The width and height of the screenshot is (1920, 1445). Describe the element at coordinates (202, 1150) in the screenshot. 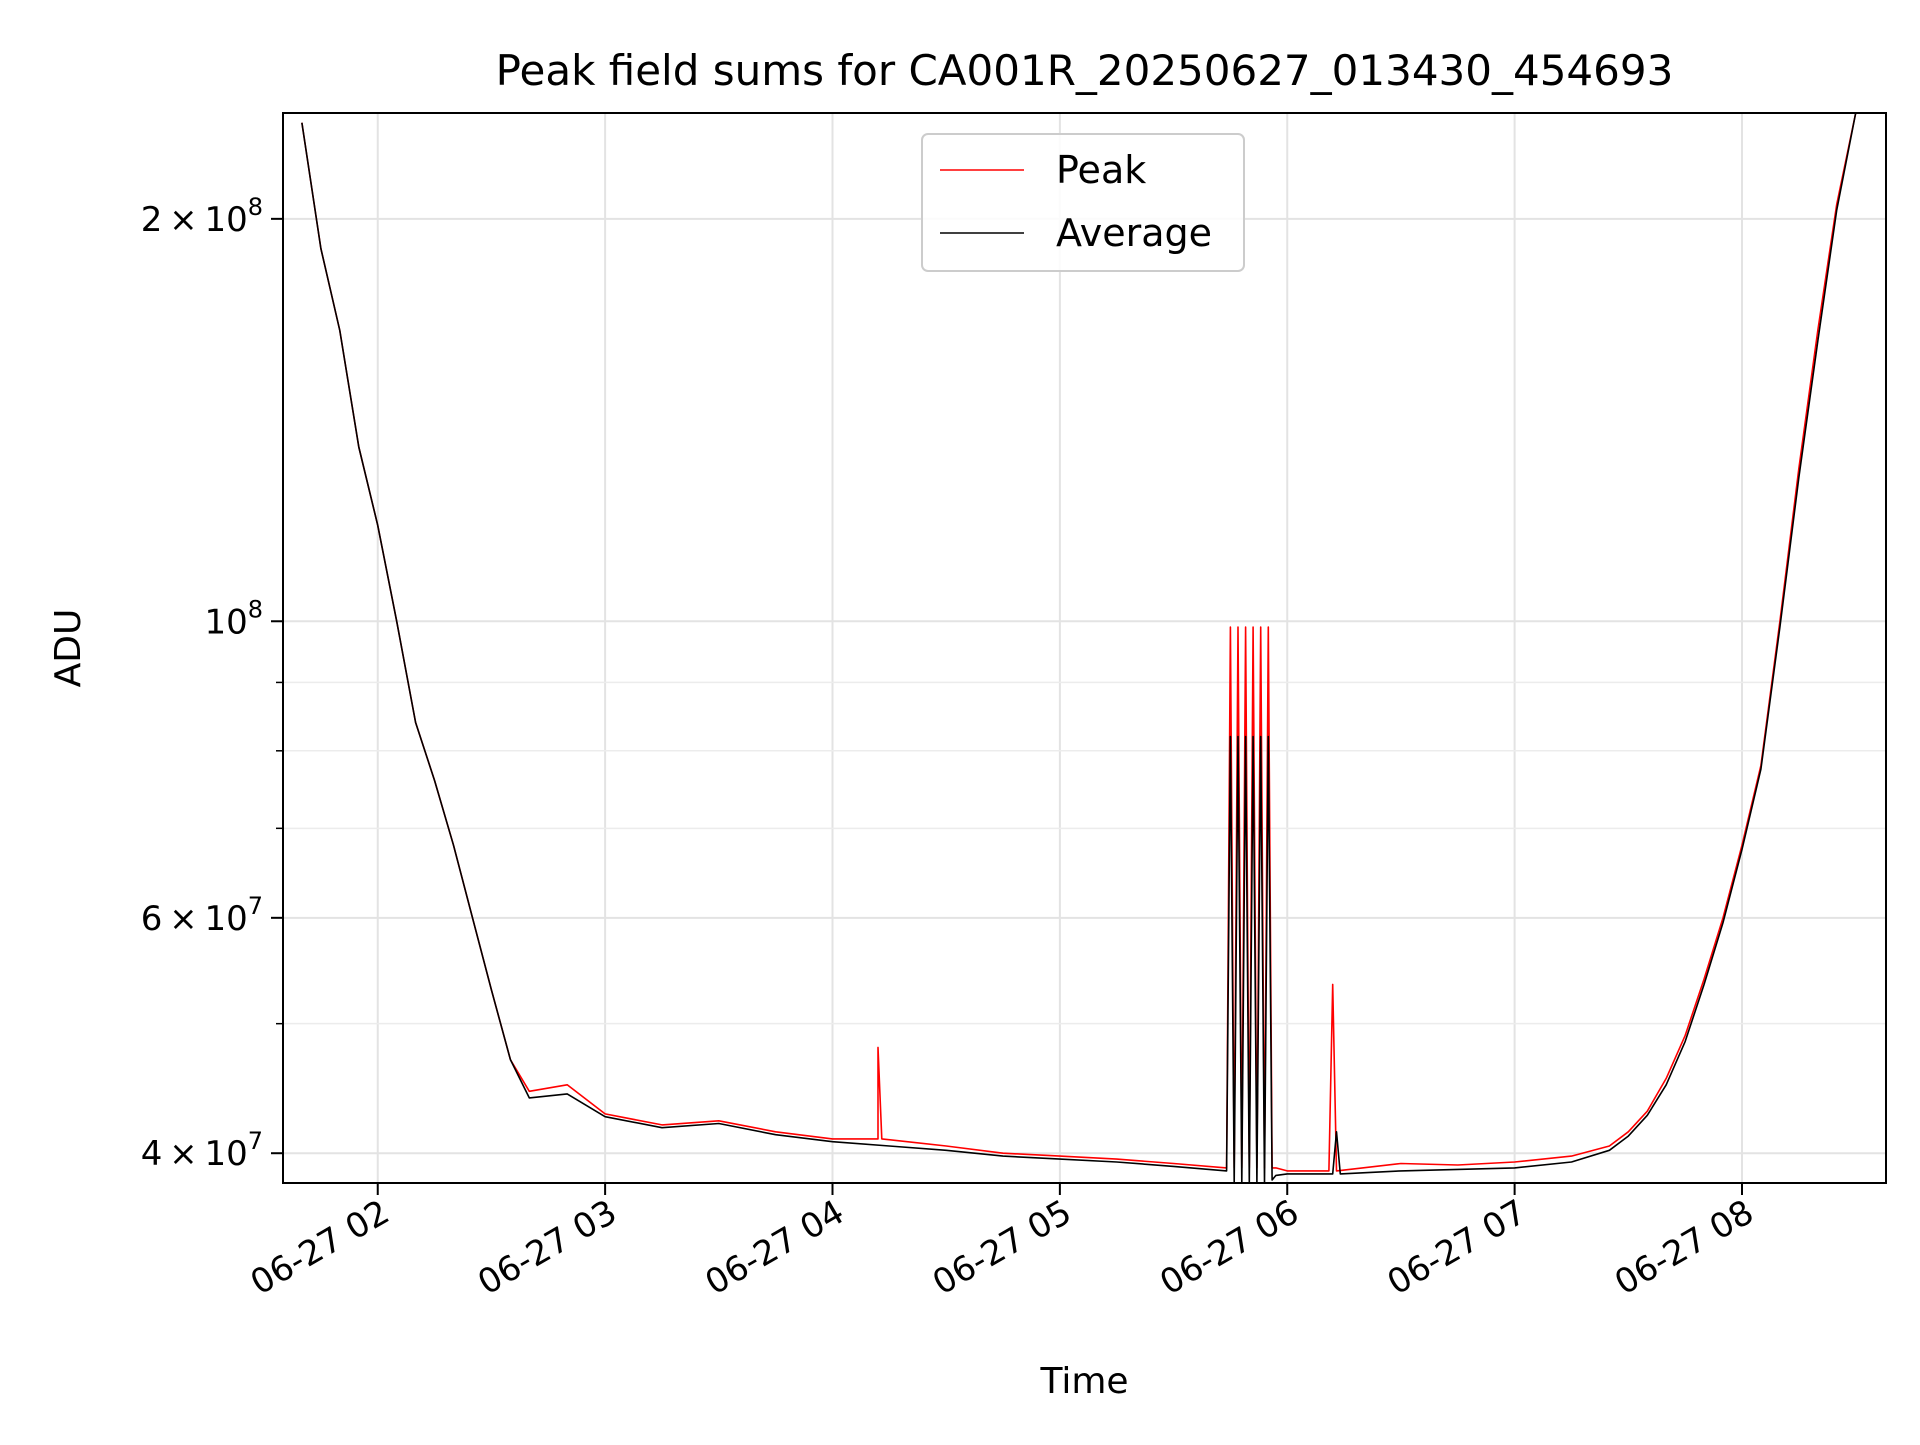

I see `y-tick-label: 4 × 10⁷` at that location.